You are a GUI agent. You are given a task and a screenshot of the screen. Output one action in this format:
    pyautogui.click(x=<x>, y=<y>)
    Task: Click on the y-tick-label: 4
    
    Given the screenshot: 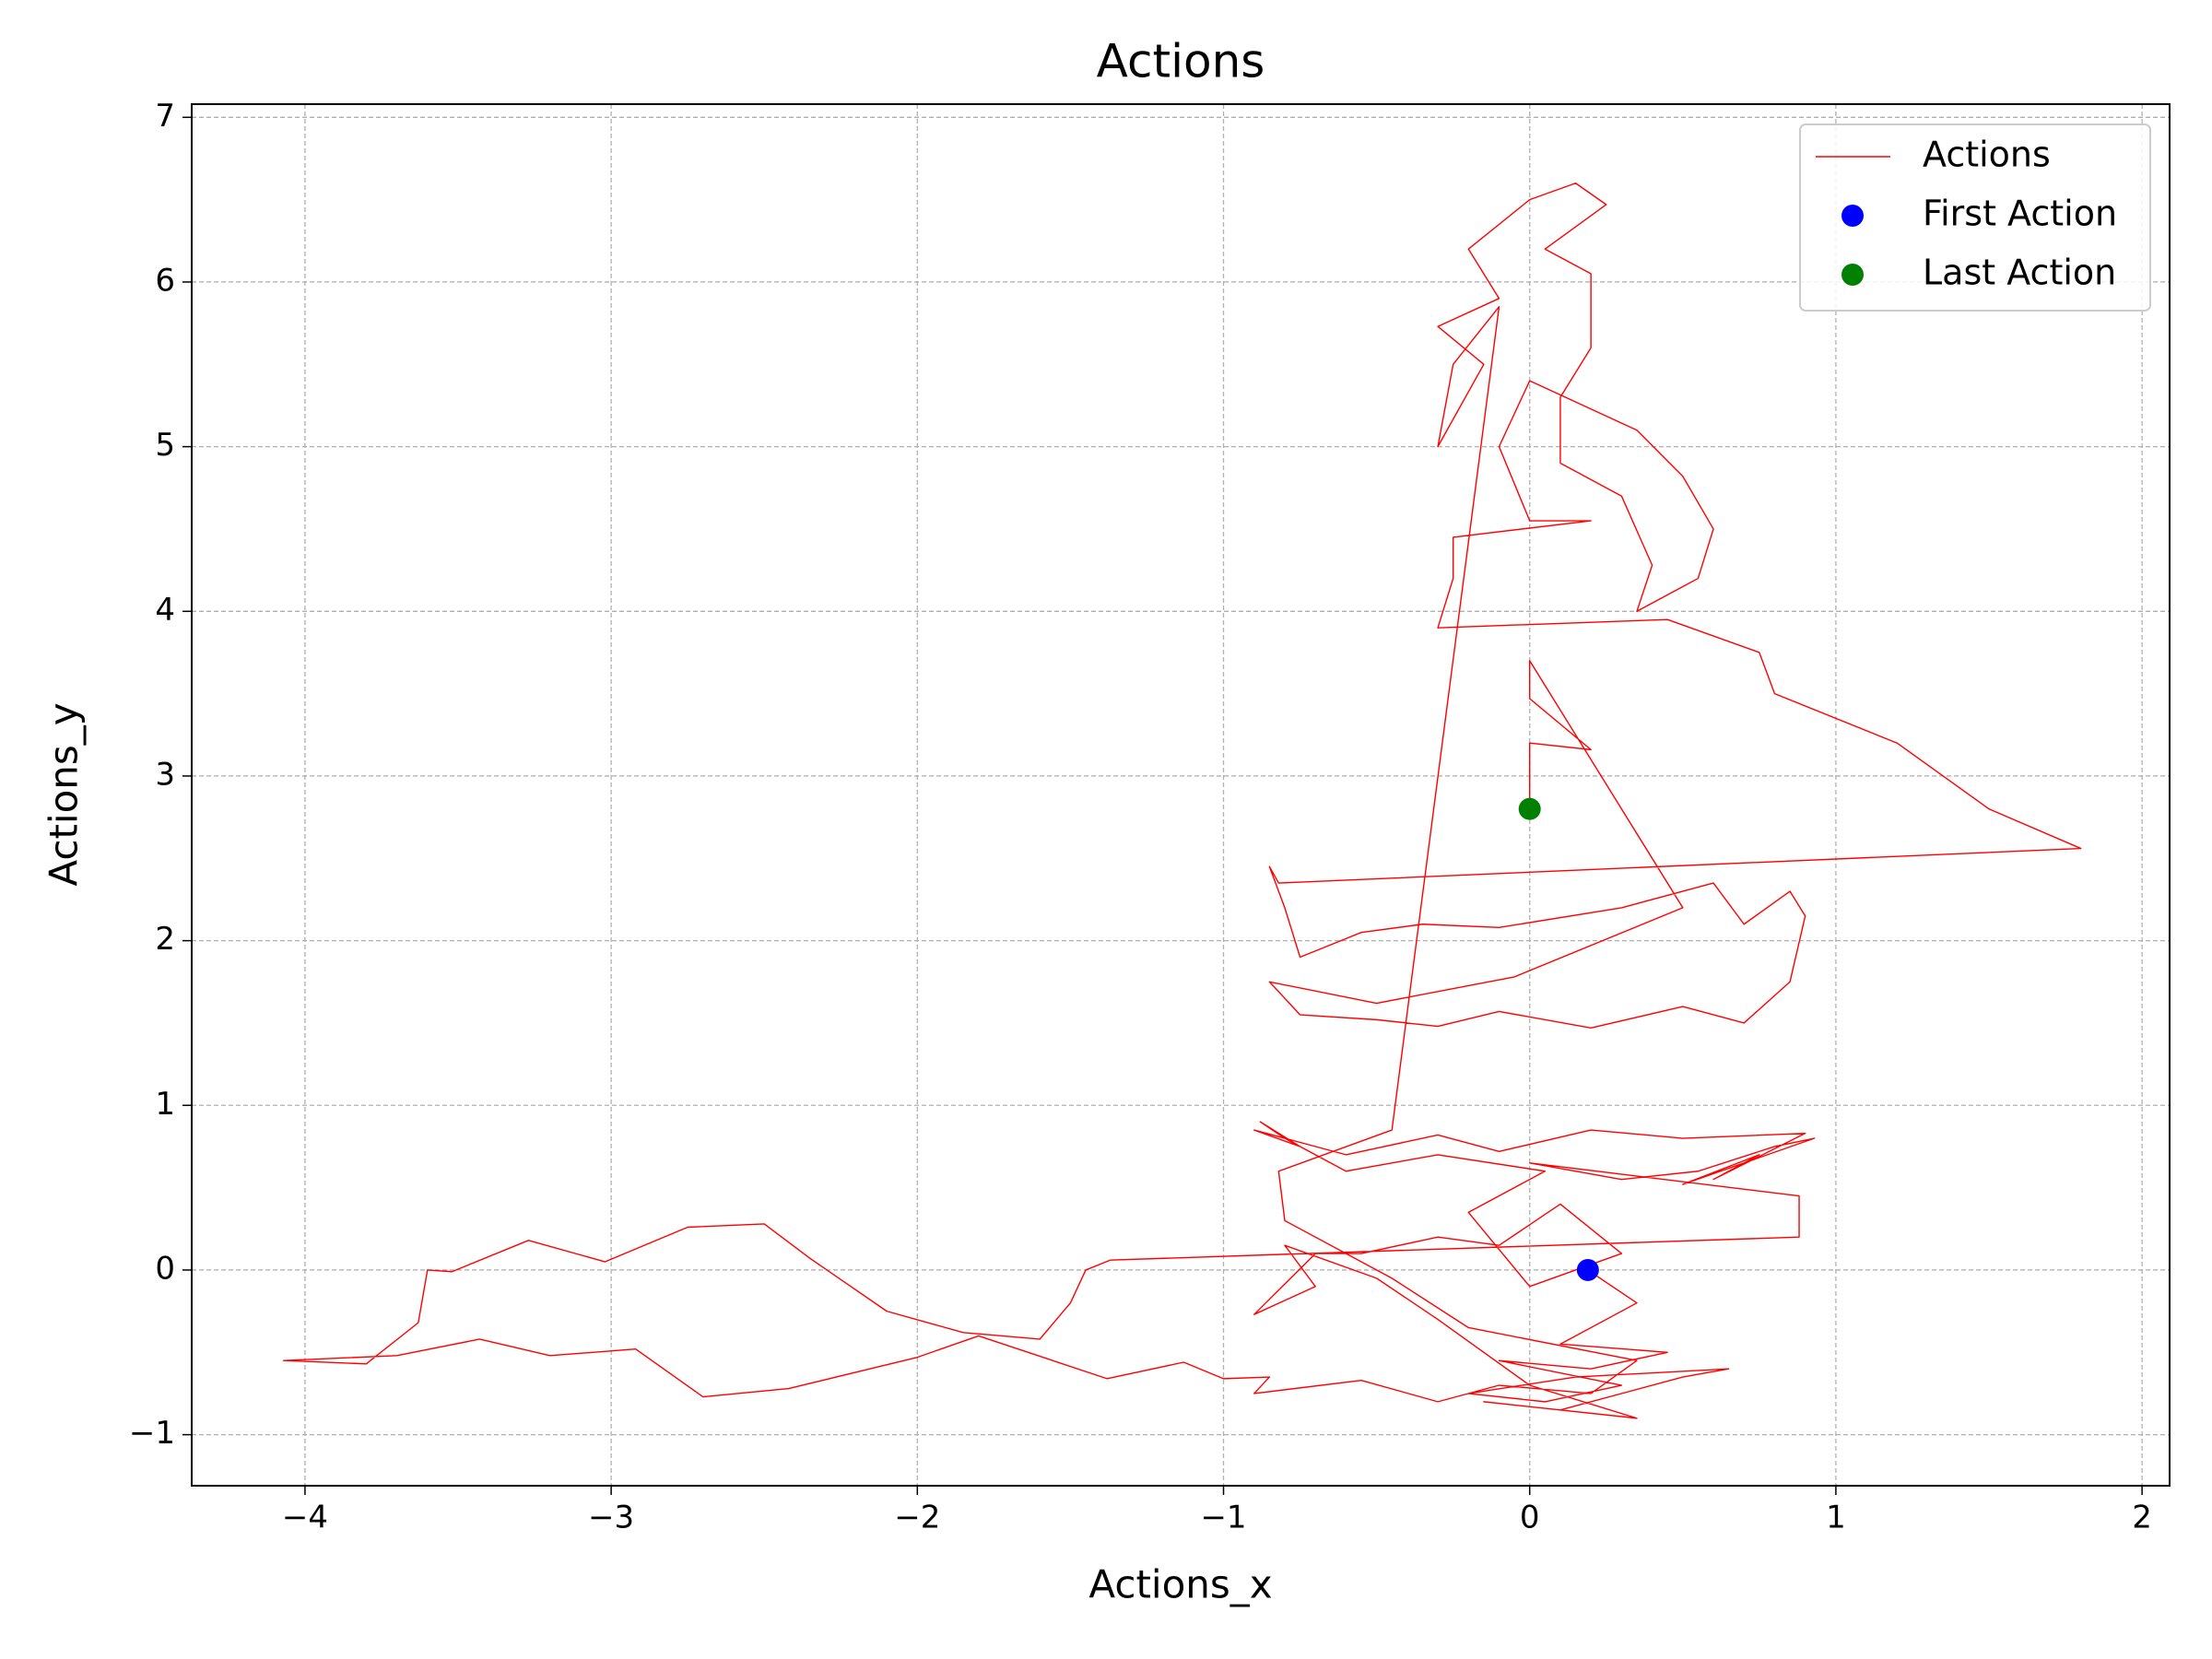 What is the action you would take?
    pyautogui.click(x=165, y=610)
    